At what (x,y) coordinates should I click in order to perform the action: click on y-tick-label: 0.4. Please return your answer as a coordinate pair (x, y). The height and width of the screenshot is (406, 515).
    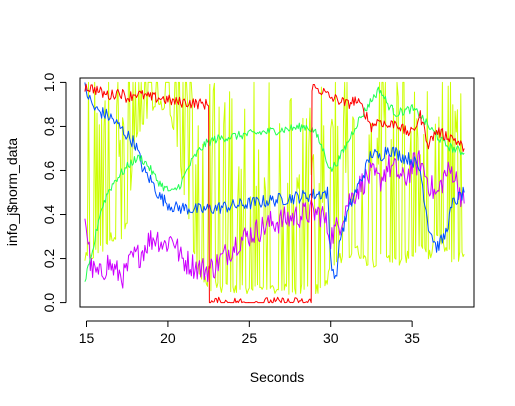
    Looking at the image, I should click on (49, 215).